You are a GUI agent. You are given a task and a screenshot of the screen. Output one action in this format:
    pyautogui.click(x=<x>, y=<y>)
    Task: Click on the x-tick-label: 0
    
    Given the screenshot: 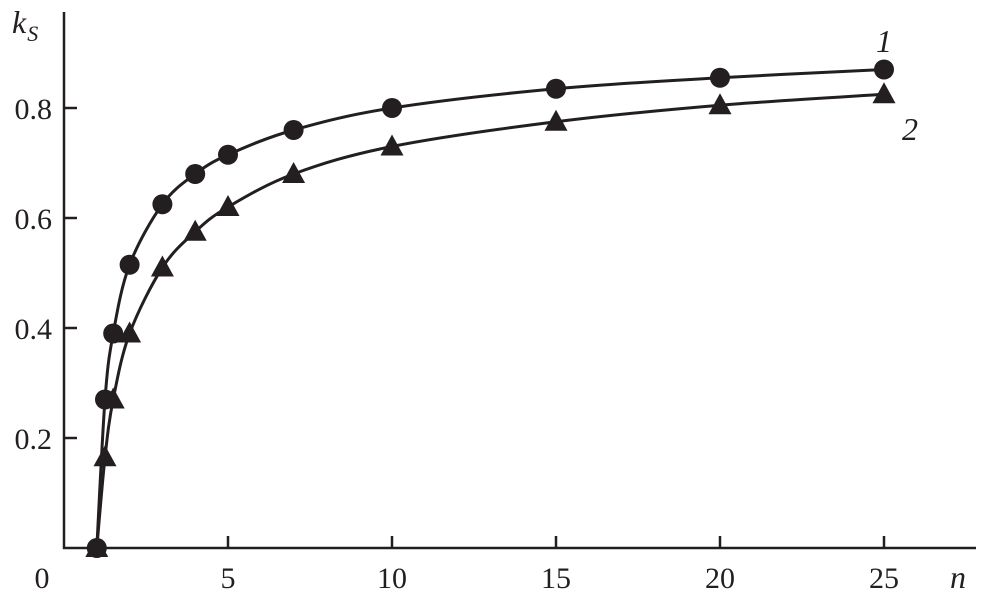 What is the action you would take?
    pyautogui.click(x=42, y=578)
    